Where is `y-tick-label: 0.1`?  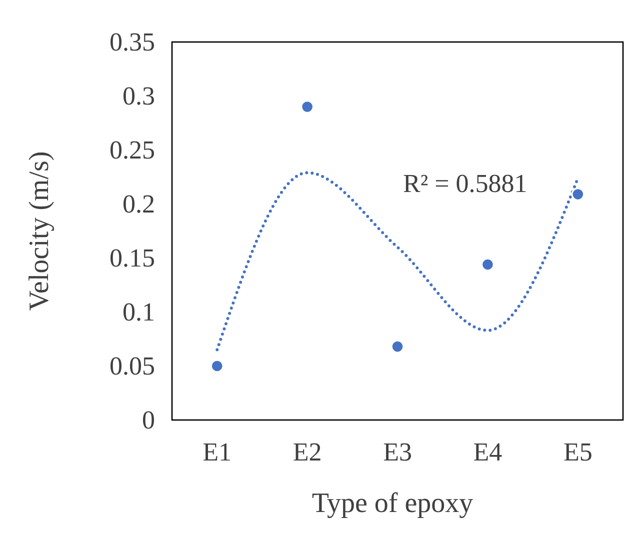 y-tick-label: 0.1 is located at coordinates (138, 311).